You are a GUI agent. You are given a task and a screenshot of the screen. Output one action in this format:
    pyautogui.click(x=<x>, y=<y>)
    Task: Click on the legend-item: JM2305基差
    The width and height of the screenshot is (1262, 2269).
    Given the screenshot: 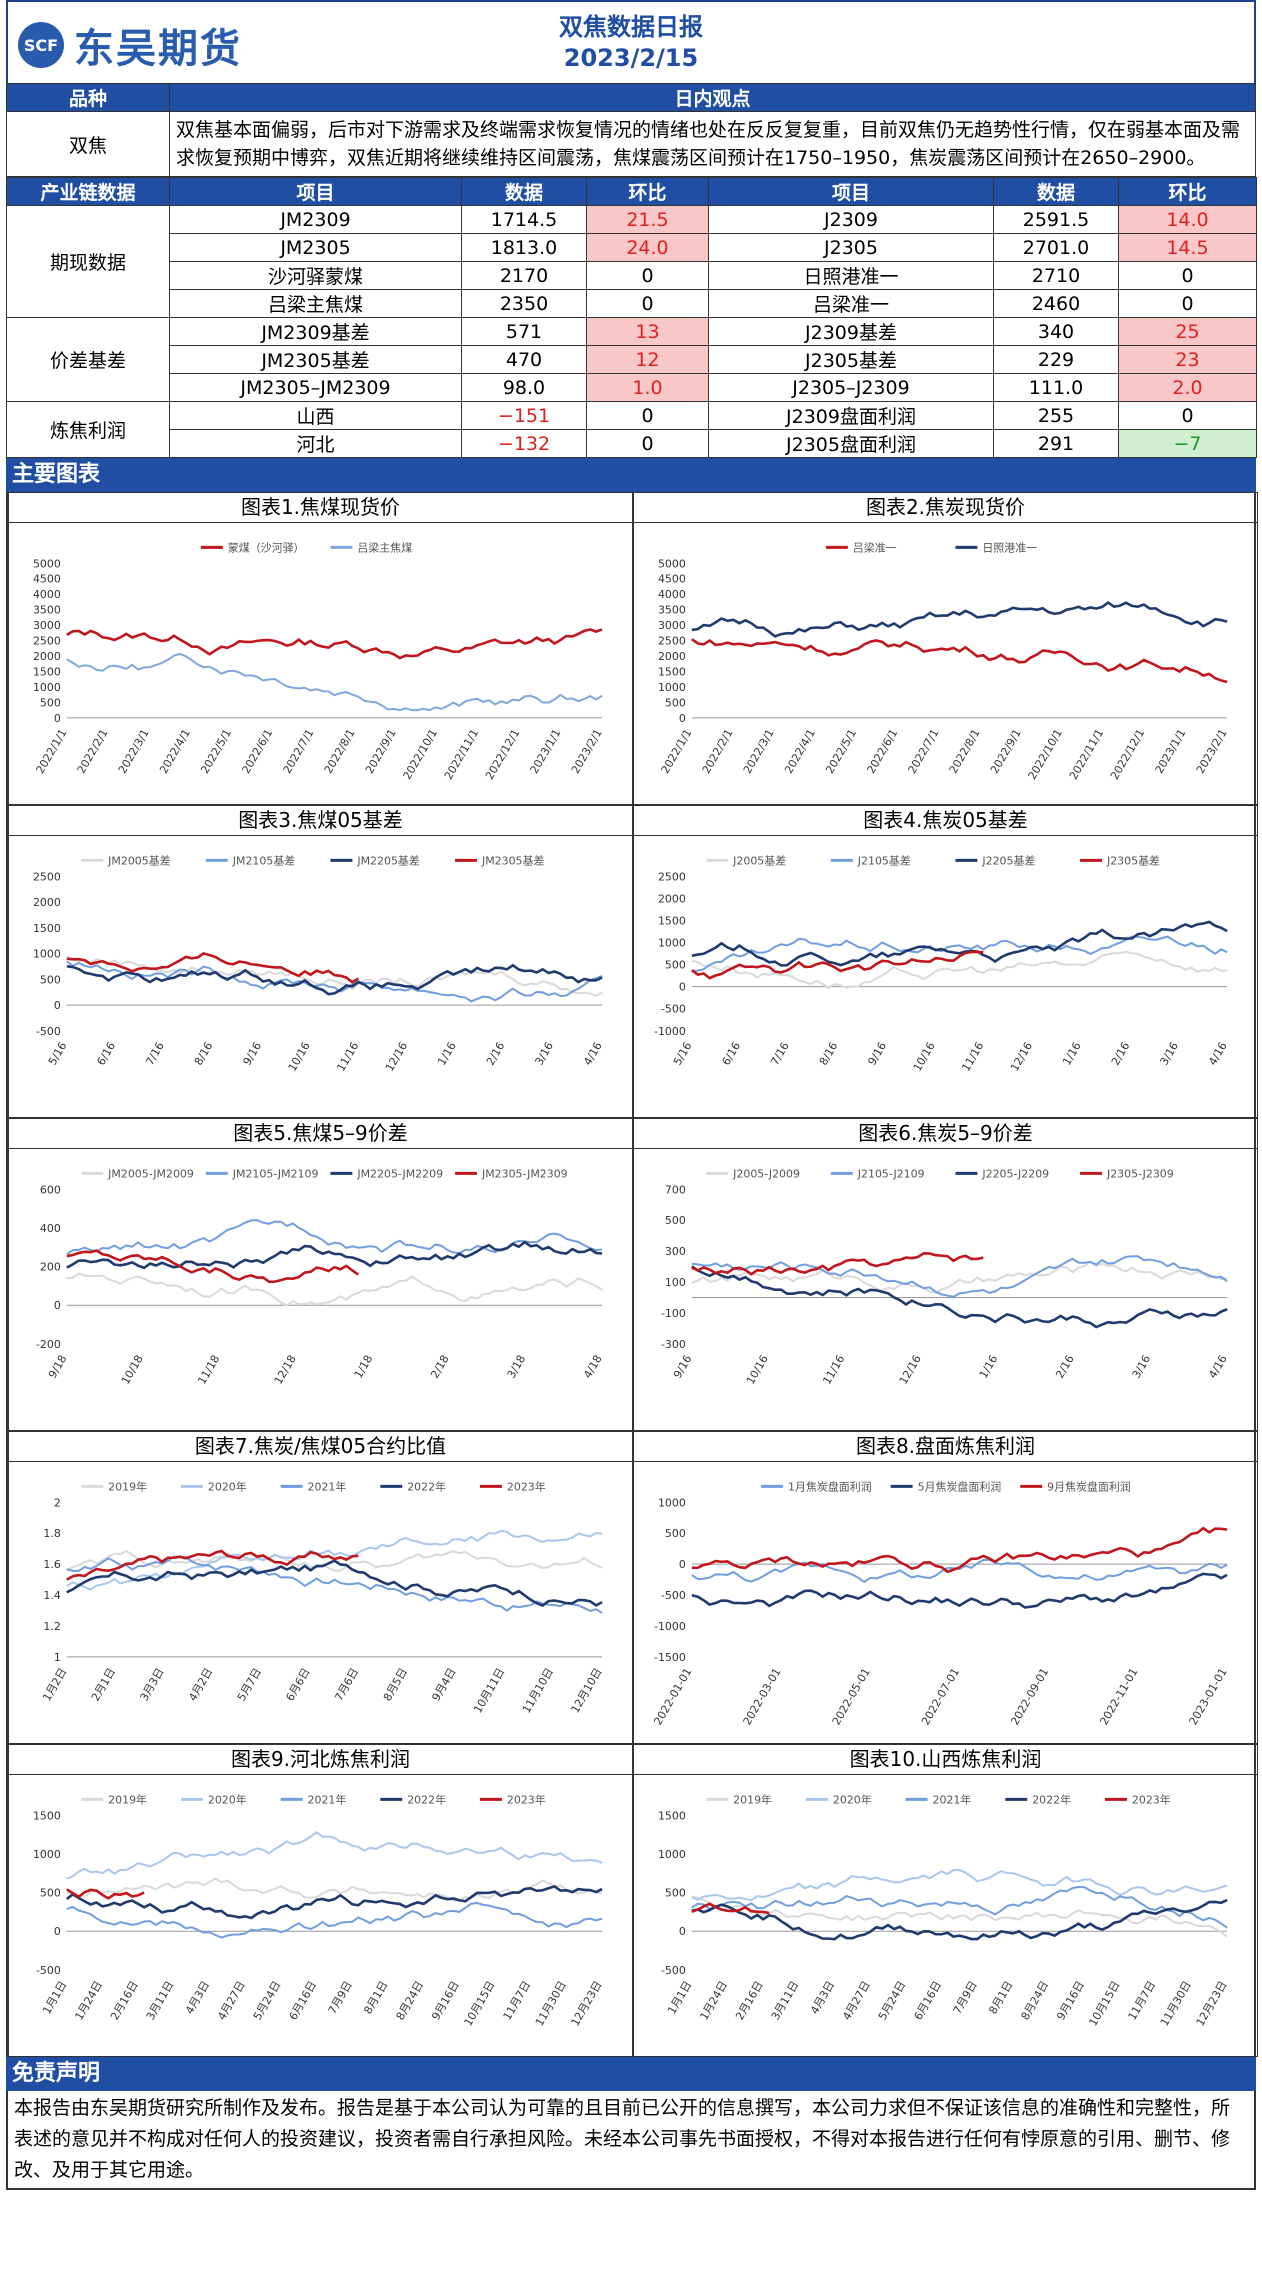 What is the action you would take?
    pyautogui.click(x=499, y=860)
    